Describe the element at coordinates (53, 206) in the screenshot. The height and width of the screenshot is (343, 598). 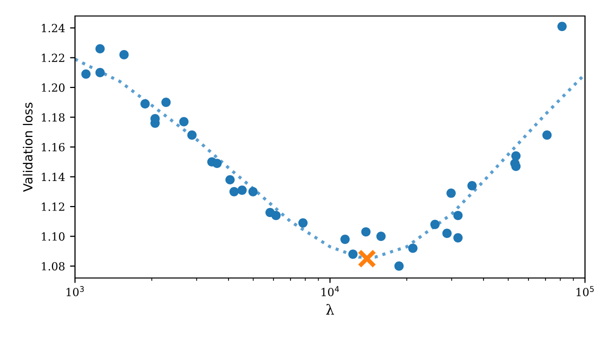
I see `y-tick-label: 1.12` at that location.